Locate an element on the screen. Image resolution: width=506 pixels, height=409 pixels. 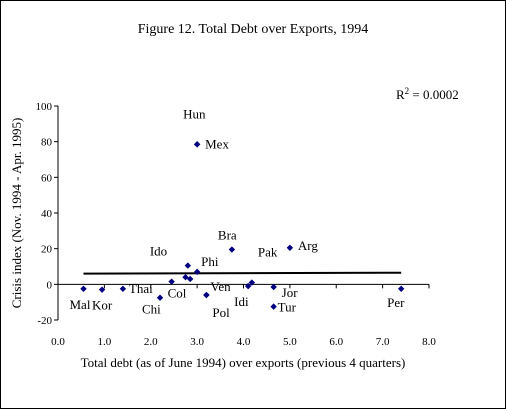
trendline is located at coordinates (242, 273).